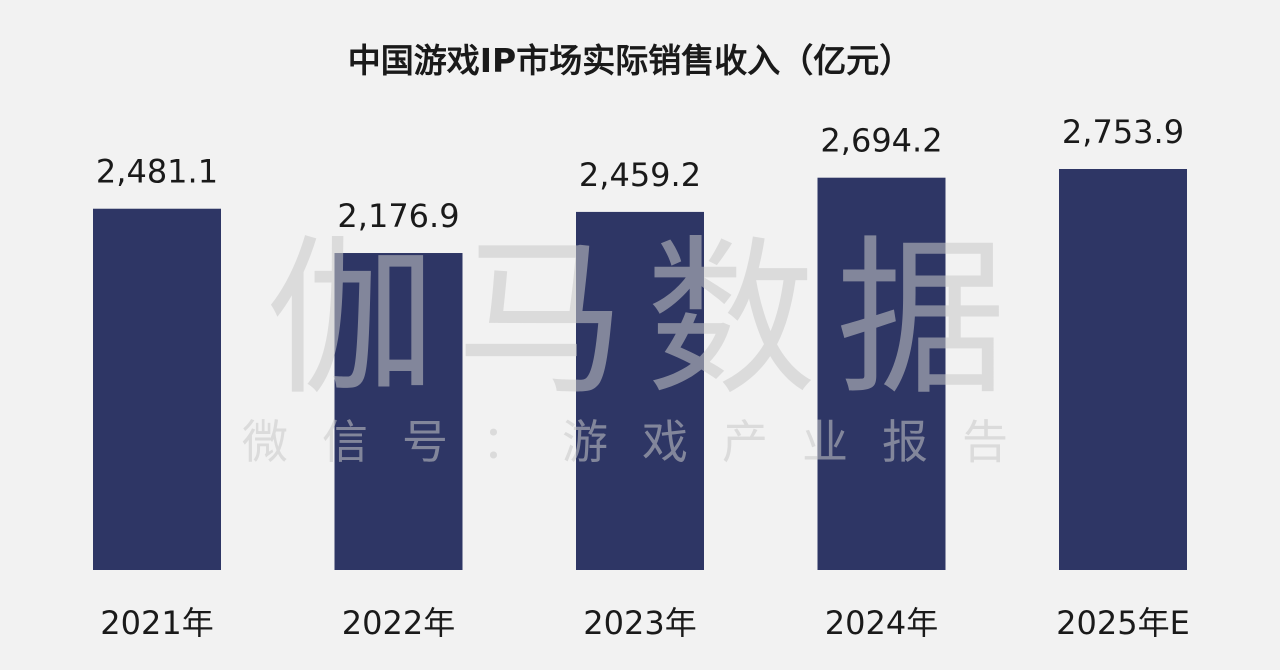  Describe the element at coordinates (630, 60) in the screenshot. I see `chart-title: 中国游戏IP市场实际销售收入（亿元）` at that location.